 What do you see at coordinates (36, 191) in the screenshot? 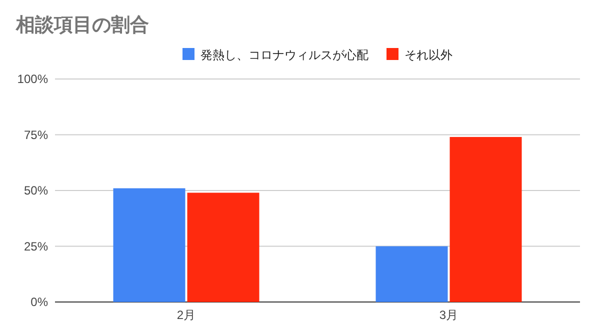
I see `y-tick-label: 50%` at bounding box center [36, 191].